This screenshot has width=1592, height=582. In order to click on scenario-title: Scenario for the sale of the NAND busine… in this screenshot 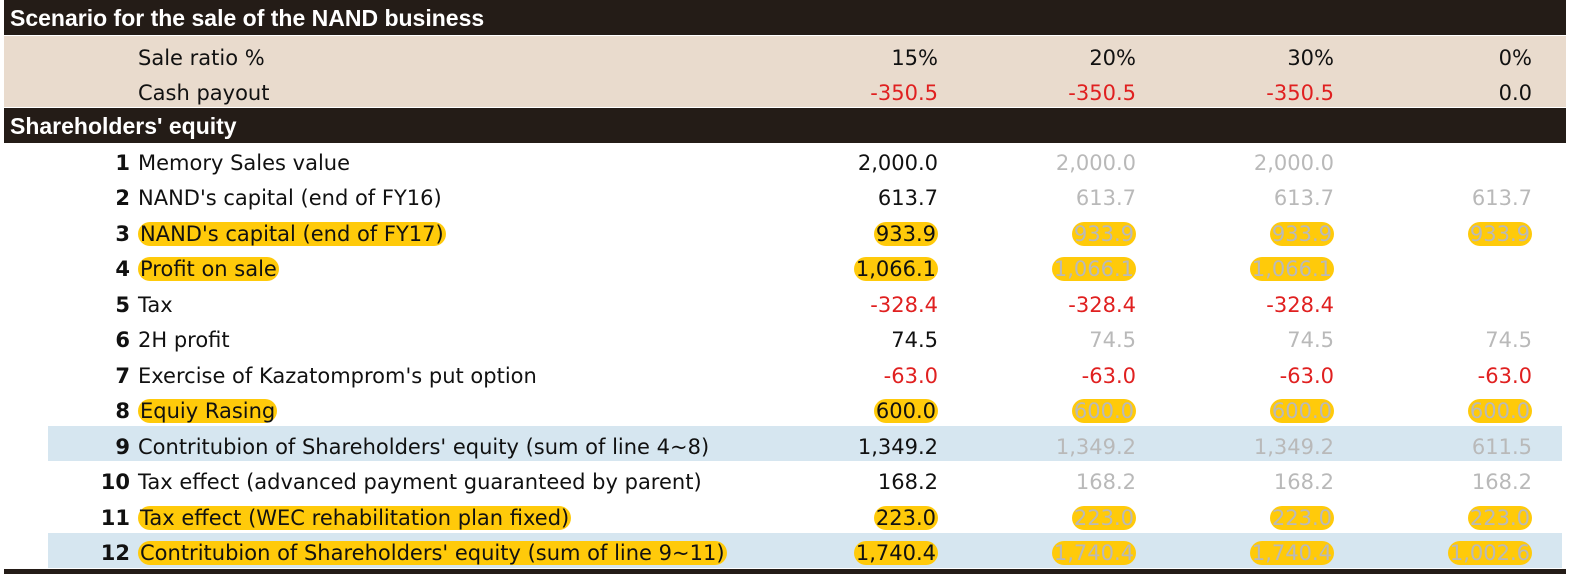, I will do `click(247, 18)`.